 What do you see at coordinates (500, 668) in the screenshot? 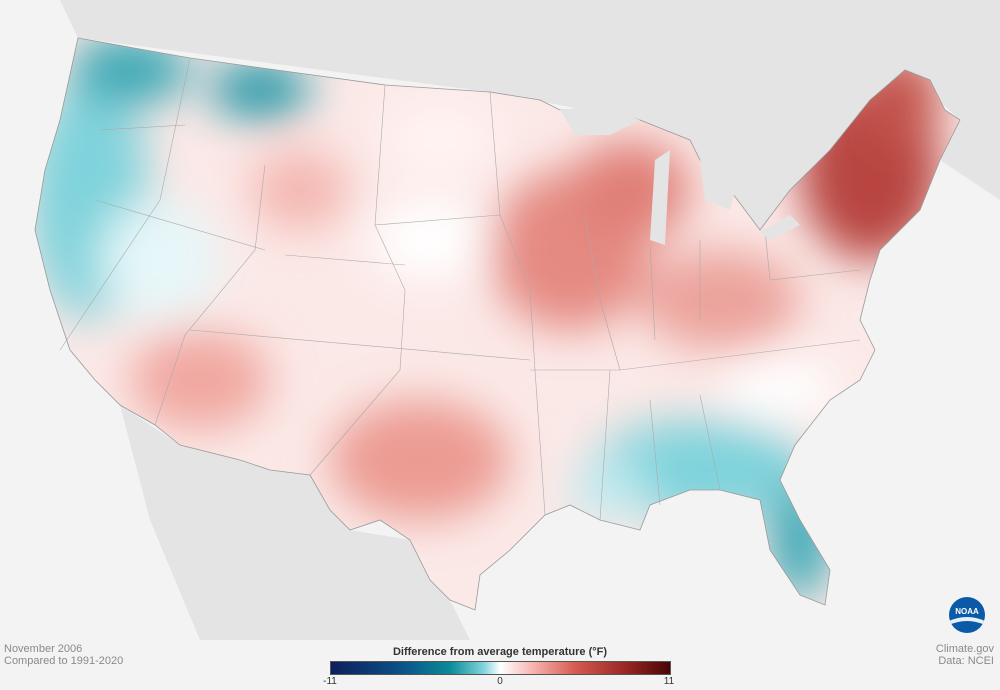
I see `legend-color-bar` at bounding box center [500, 668].